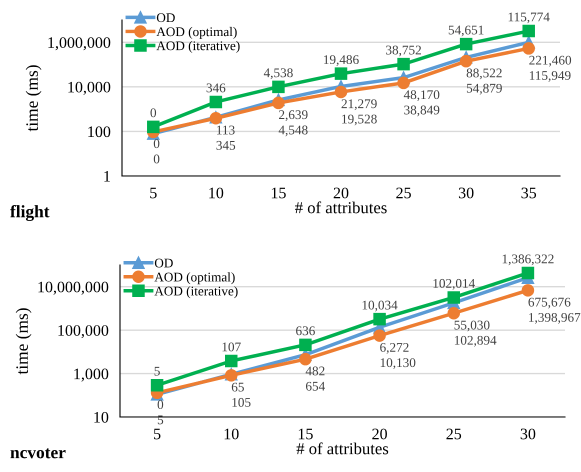 The image size is (581, 472). I want to click on annotation: 675,676, so click(549, 303).